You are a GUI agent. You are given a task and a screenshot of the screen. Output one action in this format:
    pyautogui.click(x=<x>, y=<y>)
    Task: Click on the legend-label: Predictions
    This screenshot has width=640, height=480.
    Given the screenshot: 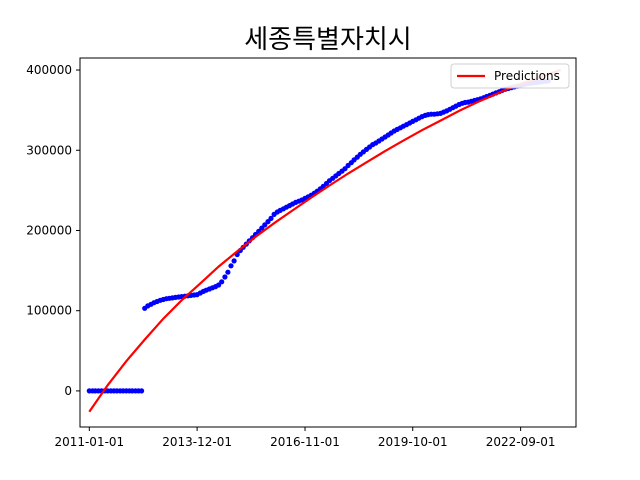 What is the action you would take?
    pyautogui.click(x=527, y=76)
    